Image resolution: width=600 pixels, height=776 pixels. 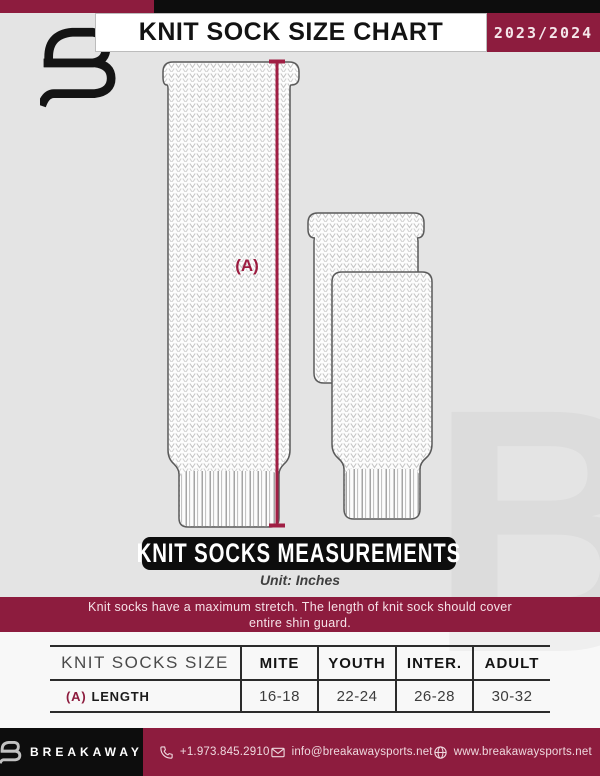 I want to click on title-band: KNIT SOCK SIZE CHART, so click(x=291, y=32).